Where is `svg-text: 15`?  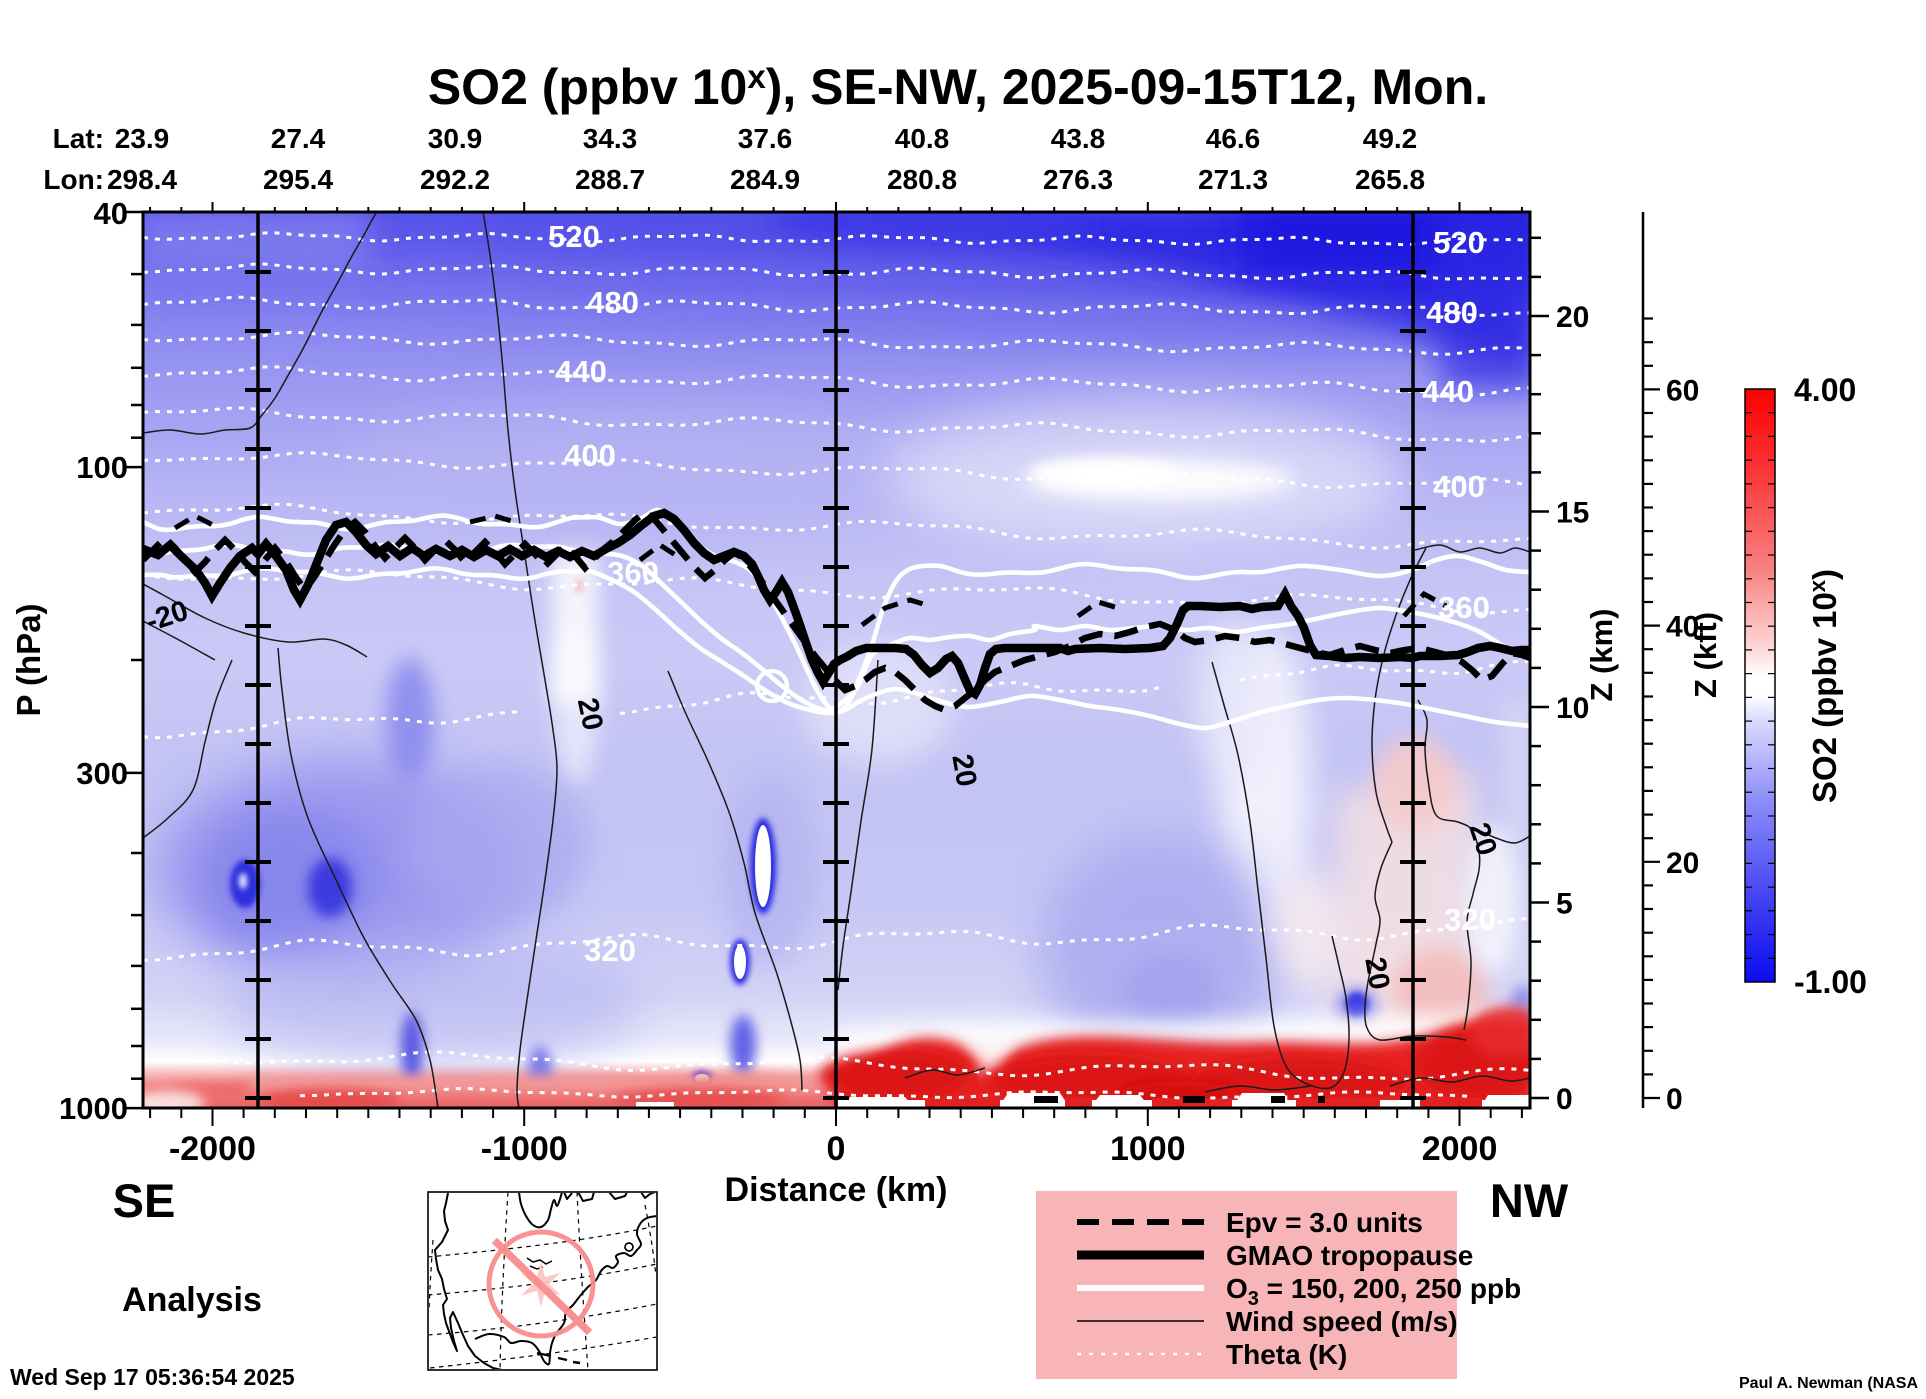 svg-text: 15 is located at coordinates (1572, 513).